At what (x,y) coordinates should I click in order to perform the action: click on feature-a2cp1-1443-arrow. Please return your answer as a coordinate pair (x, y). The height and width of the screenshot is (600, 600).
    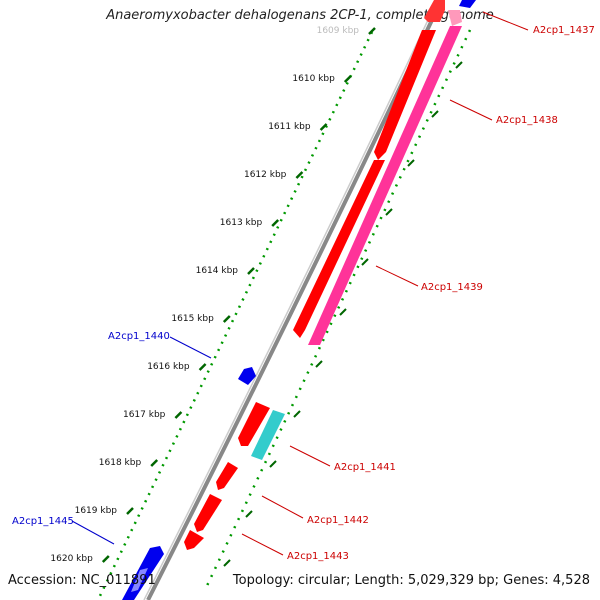
    Looking at the image, I should click on (194, 540).